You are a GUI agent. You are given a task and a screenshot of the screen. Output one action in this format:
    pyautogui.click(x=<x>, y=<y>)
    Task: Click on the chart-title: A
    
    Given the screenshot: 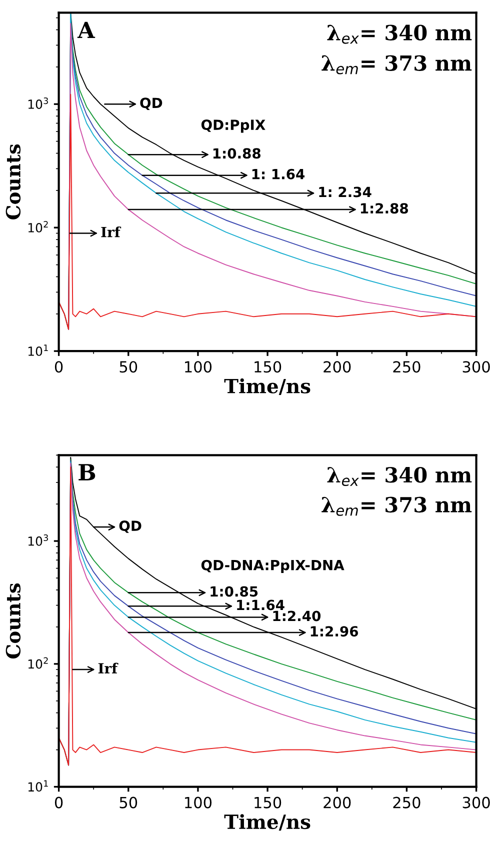 What is the action you would take?
    pyautogui.click(x=86, y=30)
    